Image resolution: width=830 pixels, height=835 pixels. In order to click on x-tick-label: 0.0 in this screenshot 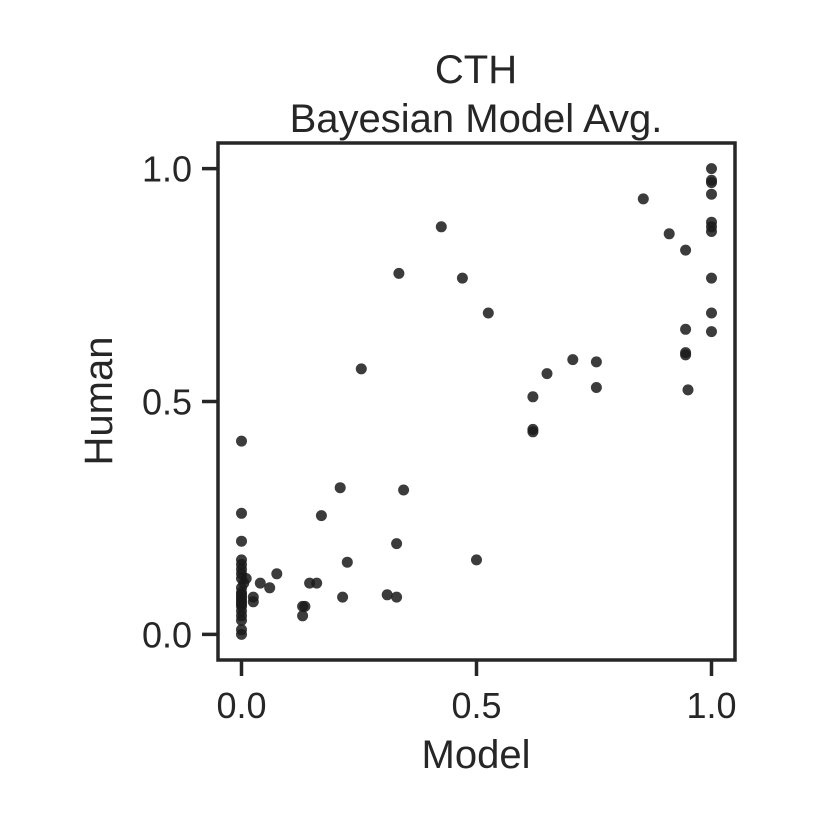, I will do `click(241, 705)`.